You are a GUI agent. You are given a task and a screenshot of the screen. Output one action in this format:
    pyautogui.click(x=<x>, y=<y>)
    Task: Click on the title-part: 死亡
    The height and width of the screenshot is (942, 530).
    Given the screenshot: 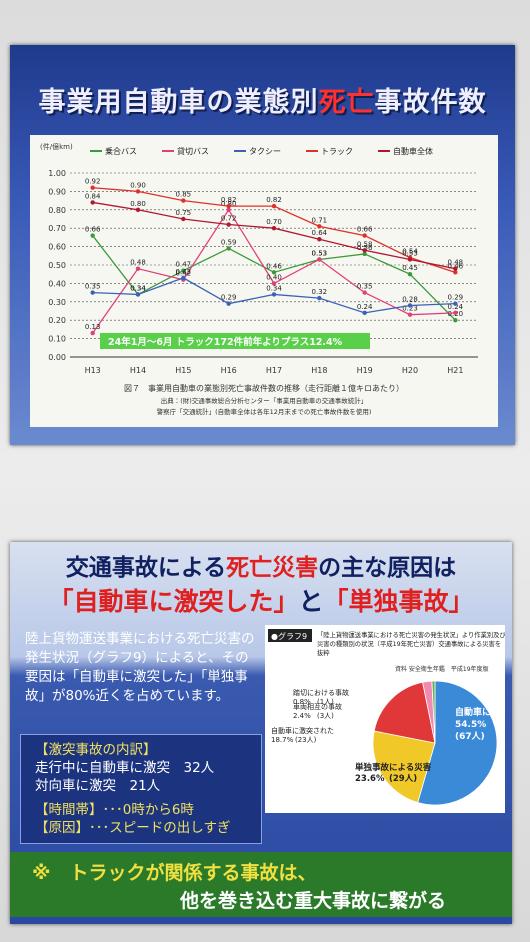 What is the action you would take?
    pyautogui.click(x=346, y=102)
    